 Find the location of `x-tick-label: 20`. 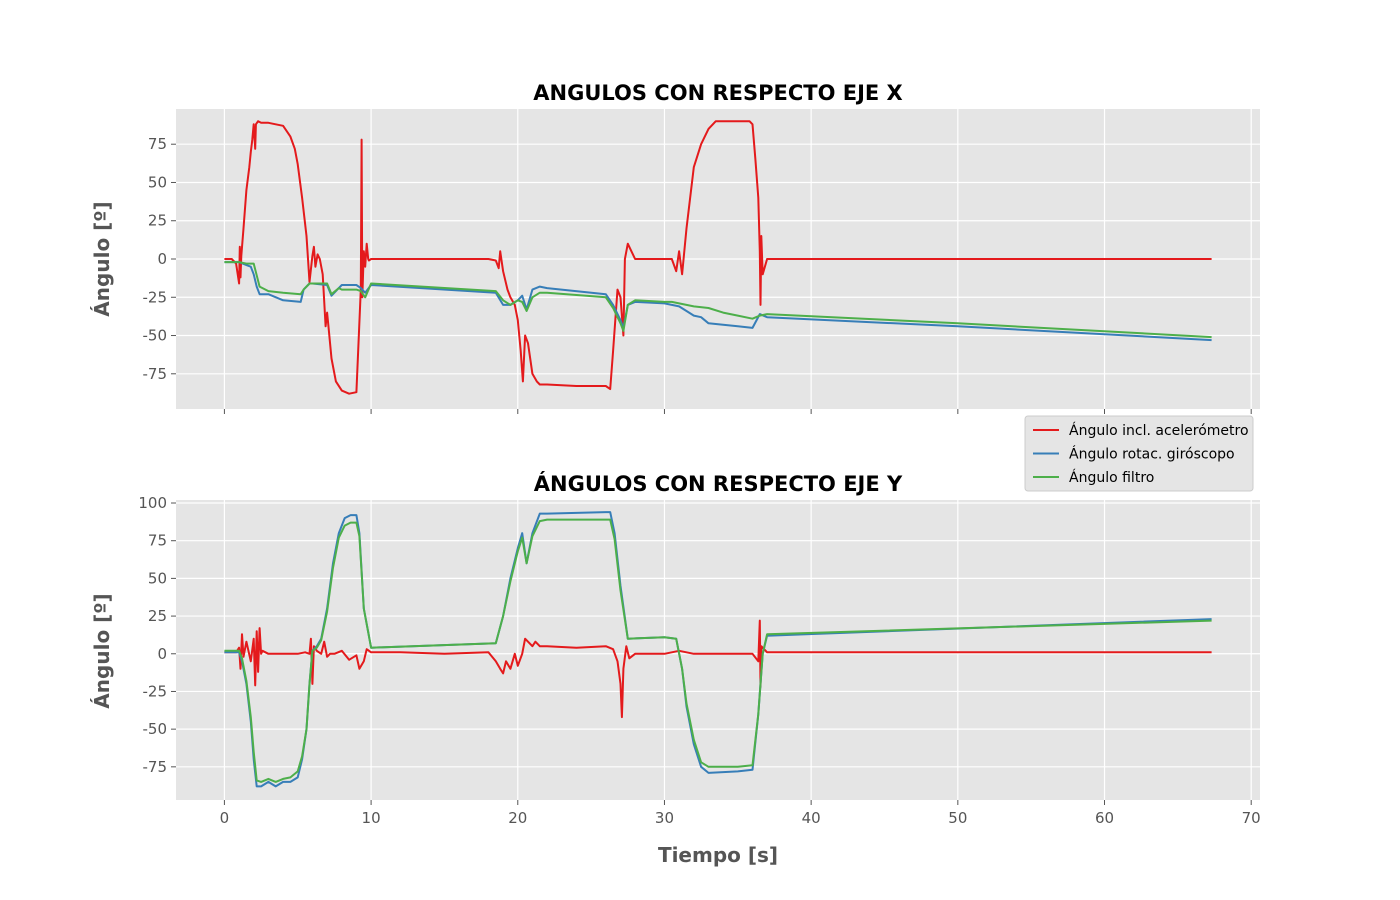

x-tick-label: 20 is located at coordinates (517, 818).